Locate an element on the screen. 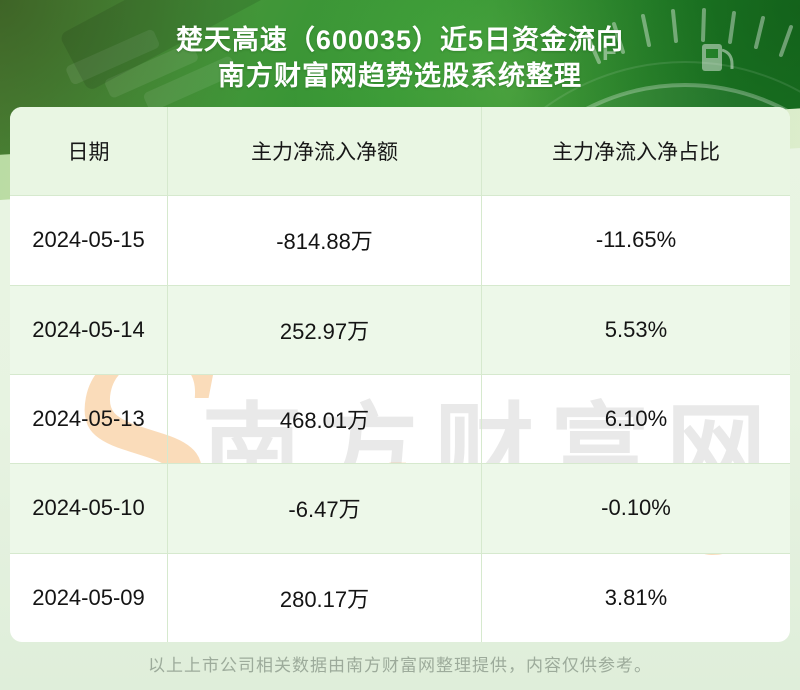  cell-net-inflow-ratio: -0.10% is located at coordinates (636, 508).